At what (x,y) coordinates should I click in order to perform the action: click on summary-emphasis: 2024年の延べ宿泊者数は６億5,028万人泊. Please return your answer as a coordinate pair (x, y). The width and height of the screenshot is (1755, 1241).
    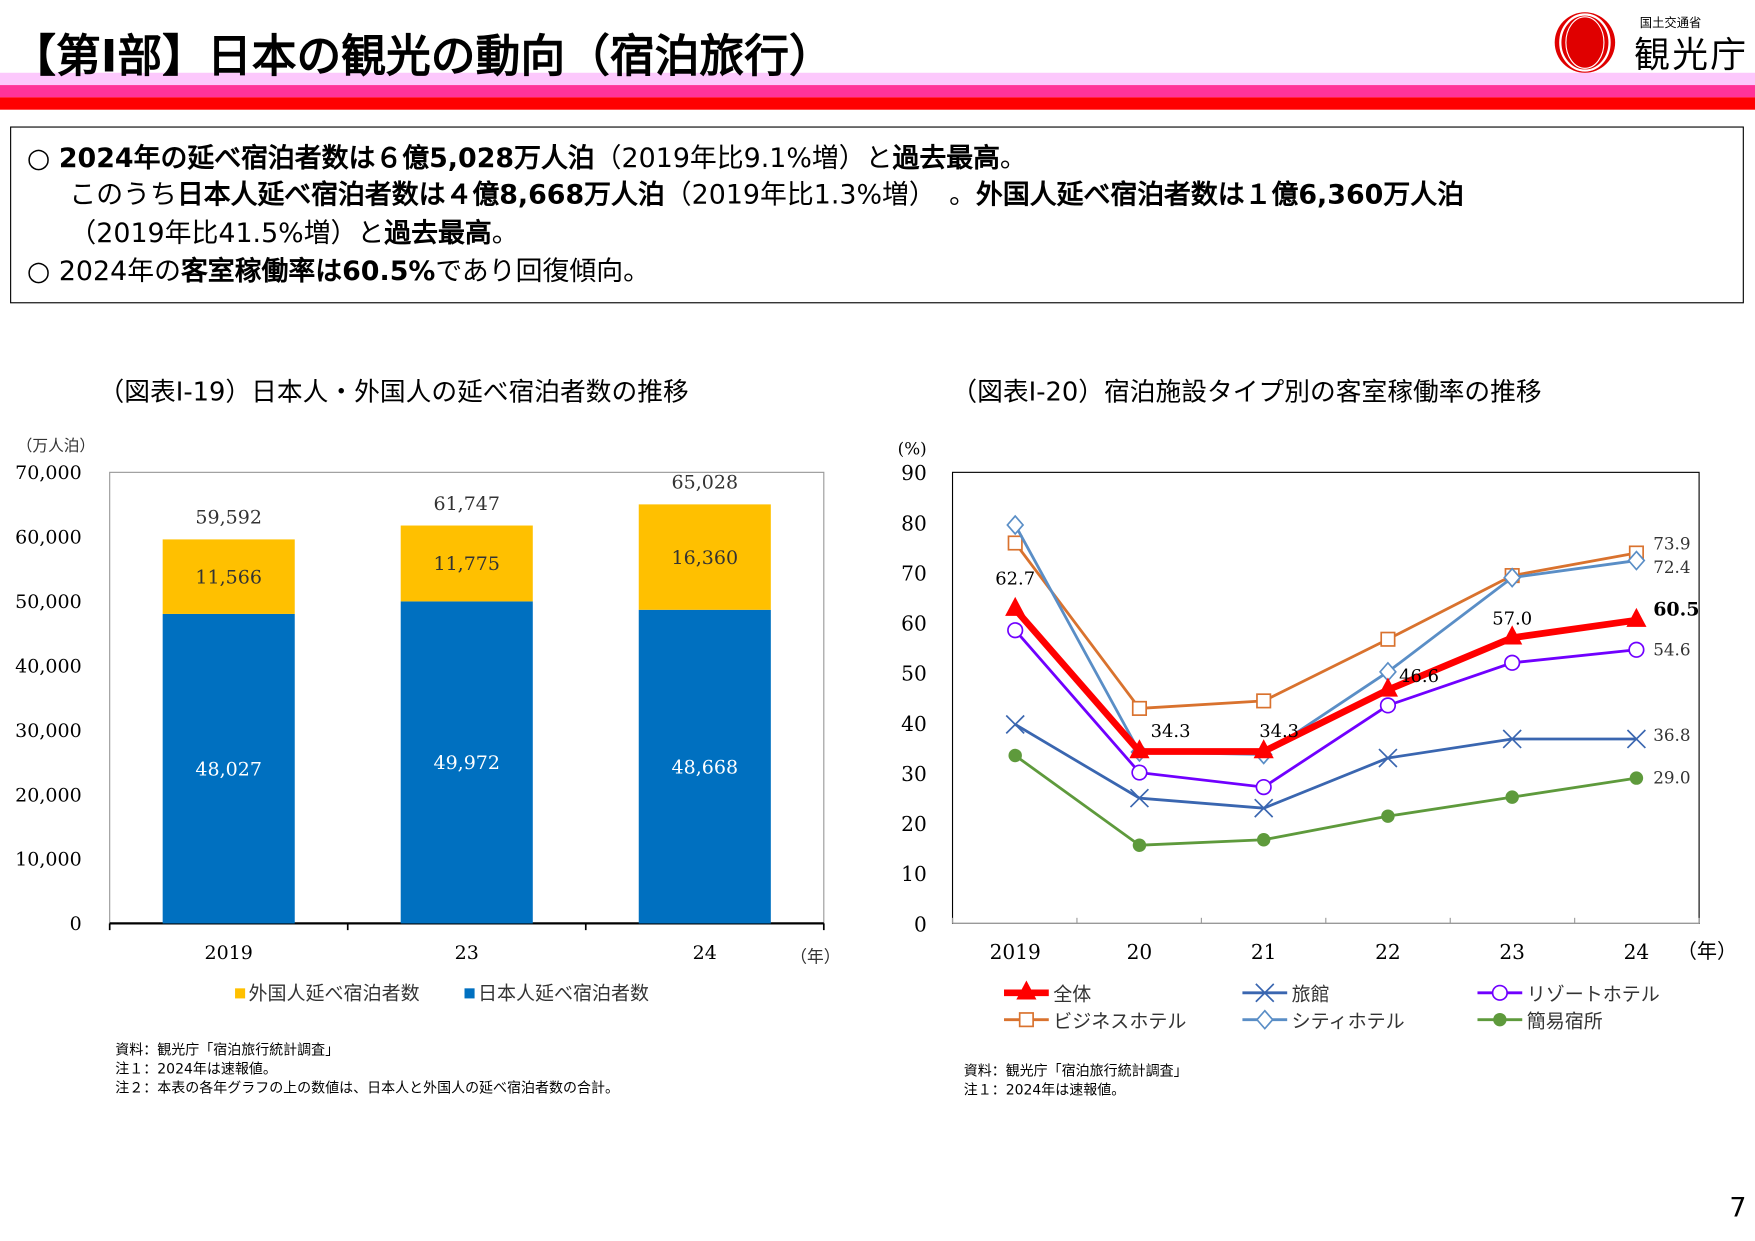
    Looking at the image, I should click on (326, 158).